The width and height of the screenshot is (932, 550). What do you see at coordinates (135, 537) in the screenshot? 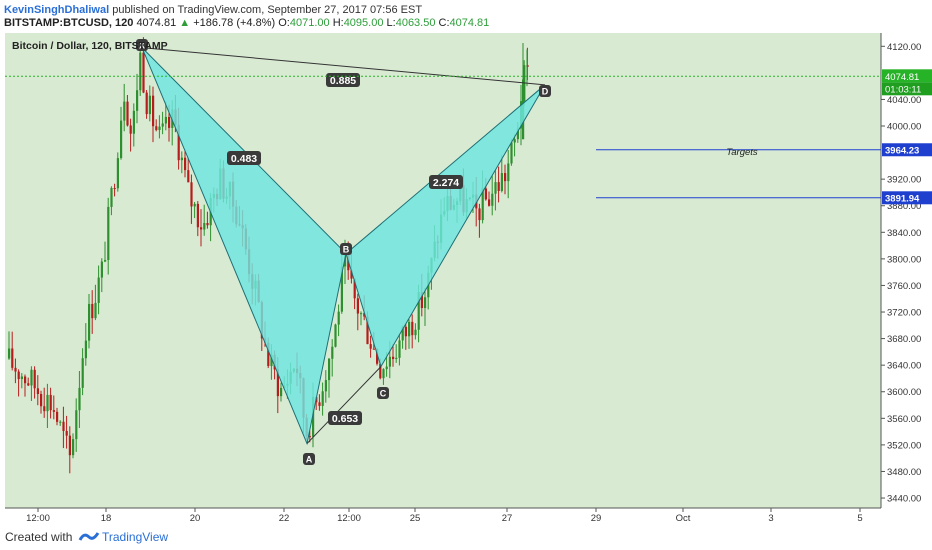
I see `tradingview-brand: TradingView` at bounding box center [135, 537].